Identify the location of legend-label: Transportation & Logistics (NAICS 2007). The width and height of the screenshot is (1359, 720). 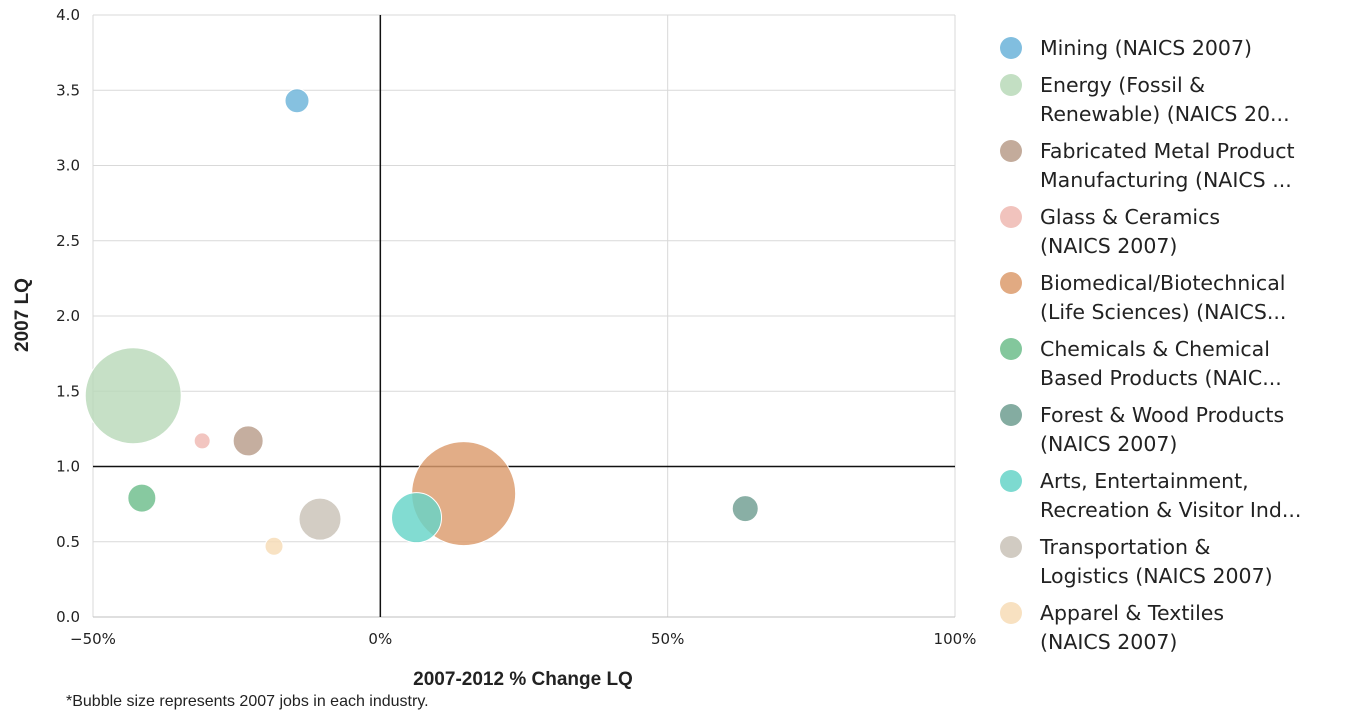
(1156, 561).